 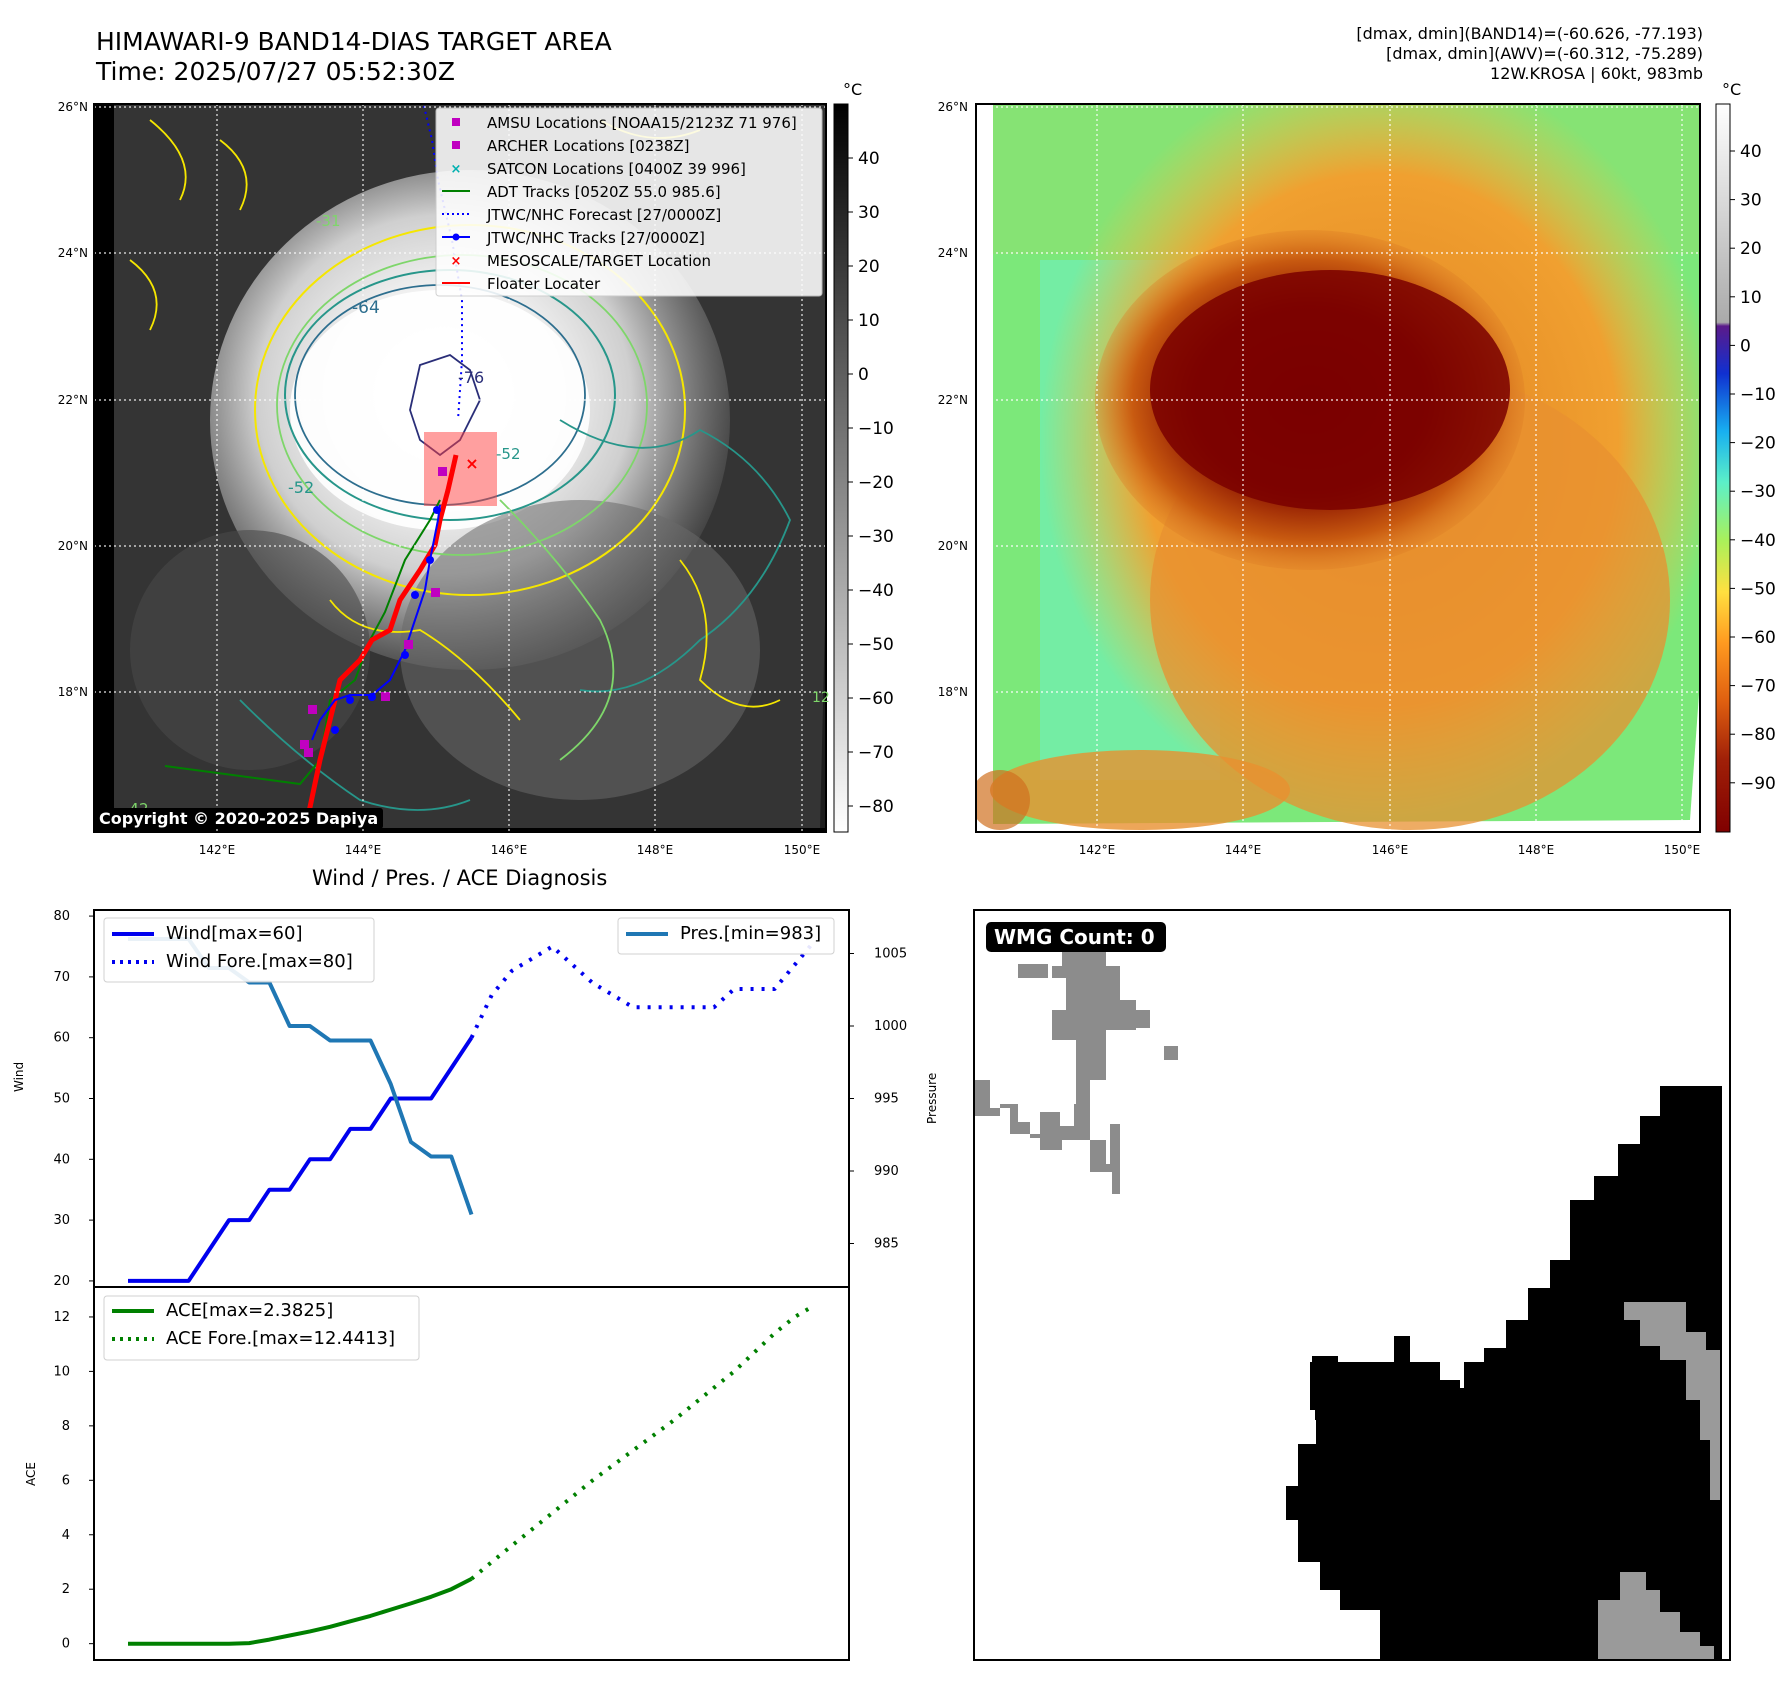 What do you see at coordinates (250, 1310) in the screenshot?
I see `ace-legend-label: ACE[max=2.3825]` at bounding box center [250, 1310].